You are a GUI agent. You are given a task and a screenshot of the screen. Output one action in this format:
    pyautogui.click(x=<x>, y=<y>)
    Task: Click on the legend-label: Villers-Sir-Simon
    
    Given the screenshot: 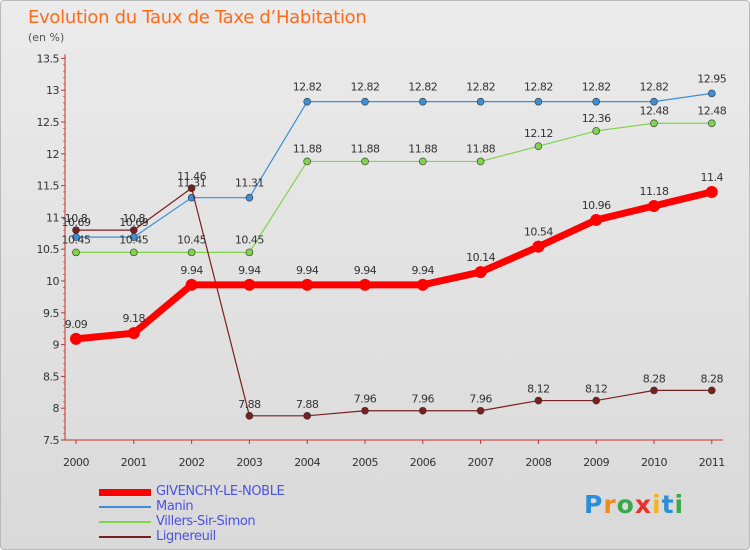 What is the action you would take?
    pyautogui.click(x=206, y=521)
    